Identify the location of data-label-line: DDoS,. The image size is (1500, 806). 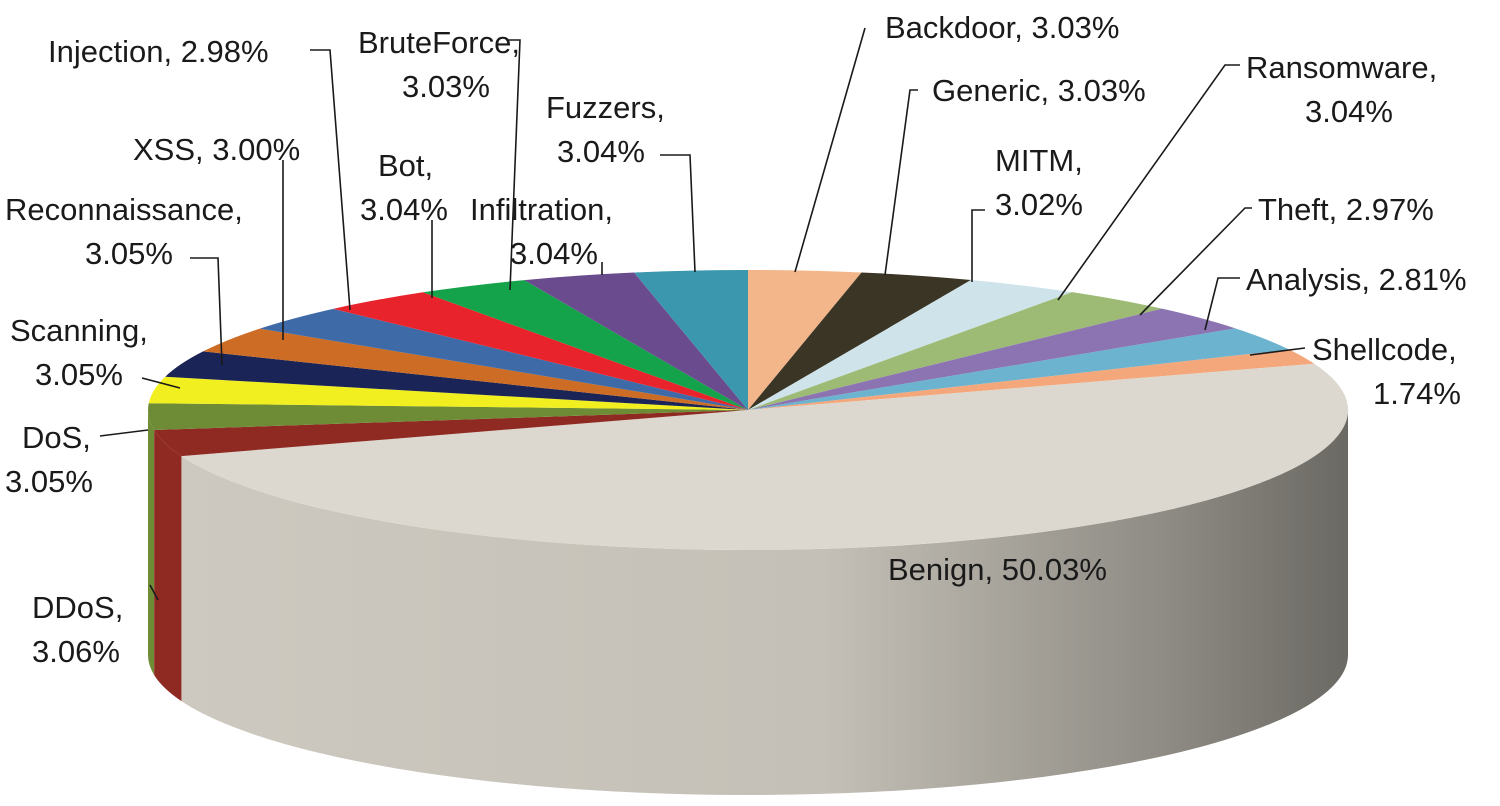
(77, 607).